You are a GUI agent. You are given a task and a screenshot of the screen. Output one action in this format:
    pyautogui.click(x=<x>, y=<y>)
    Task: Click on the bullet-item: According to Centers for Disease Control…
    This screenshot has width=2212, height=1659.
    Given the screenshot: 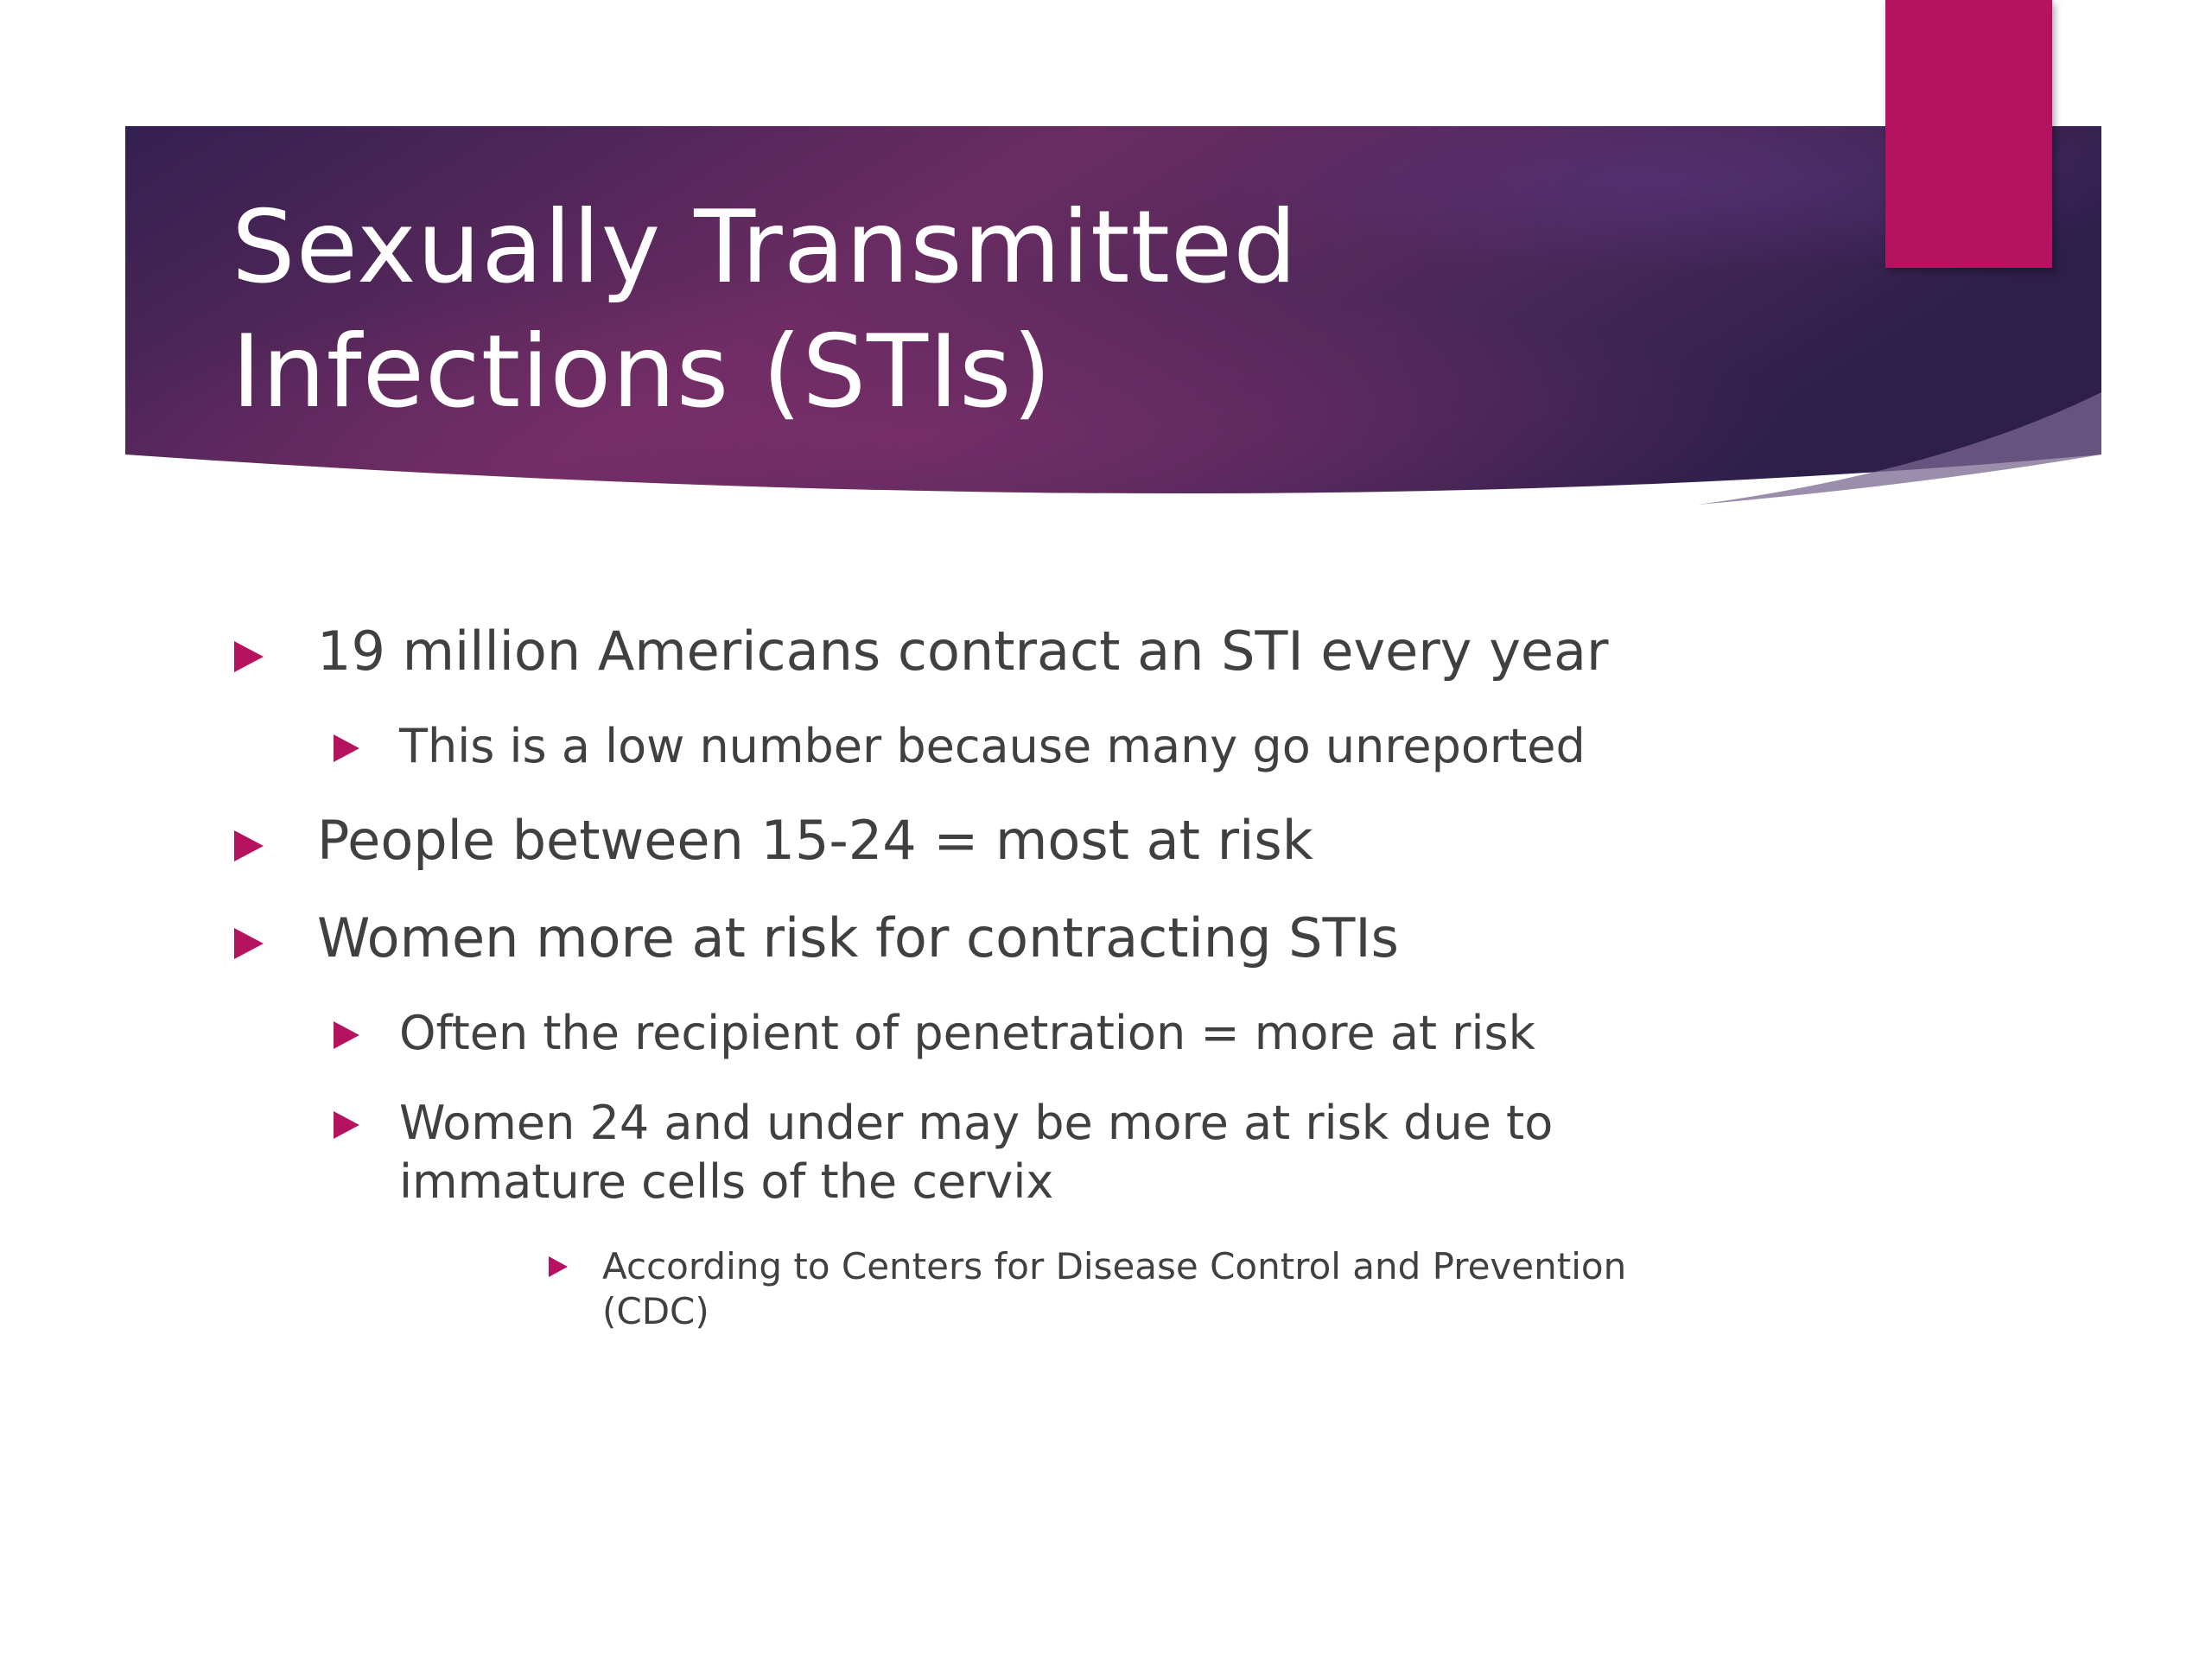 What is the action you would take?
    pyautogui.click(x=1088, y=1289)
    